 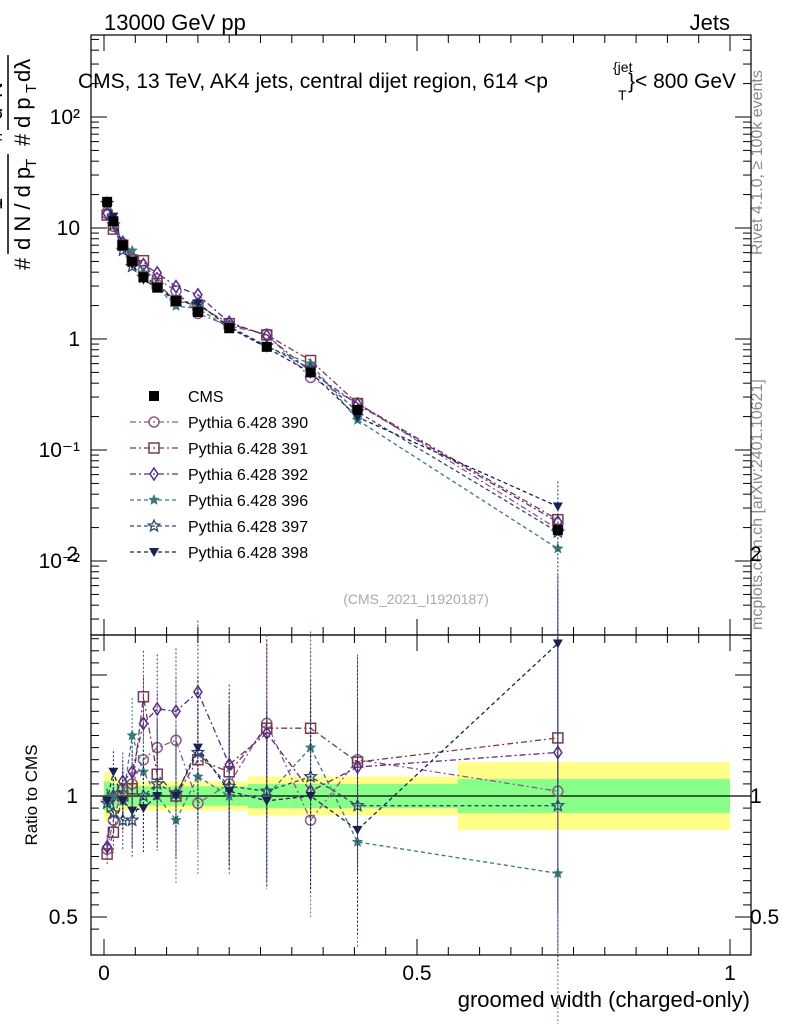 I want to click on svg-text: d N / d p, so click(x=22, y=208).